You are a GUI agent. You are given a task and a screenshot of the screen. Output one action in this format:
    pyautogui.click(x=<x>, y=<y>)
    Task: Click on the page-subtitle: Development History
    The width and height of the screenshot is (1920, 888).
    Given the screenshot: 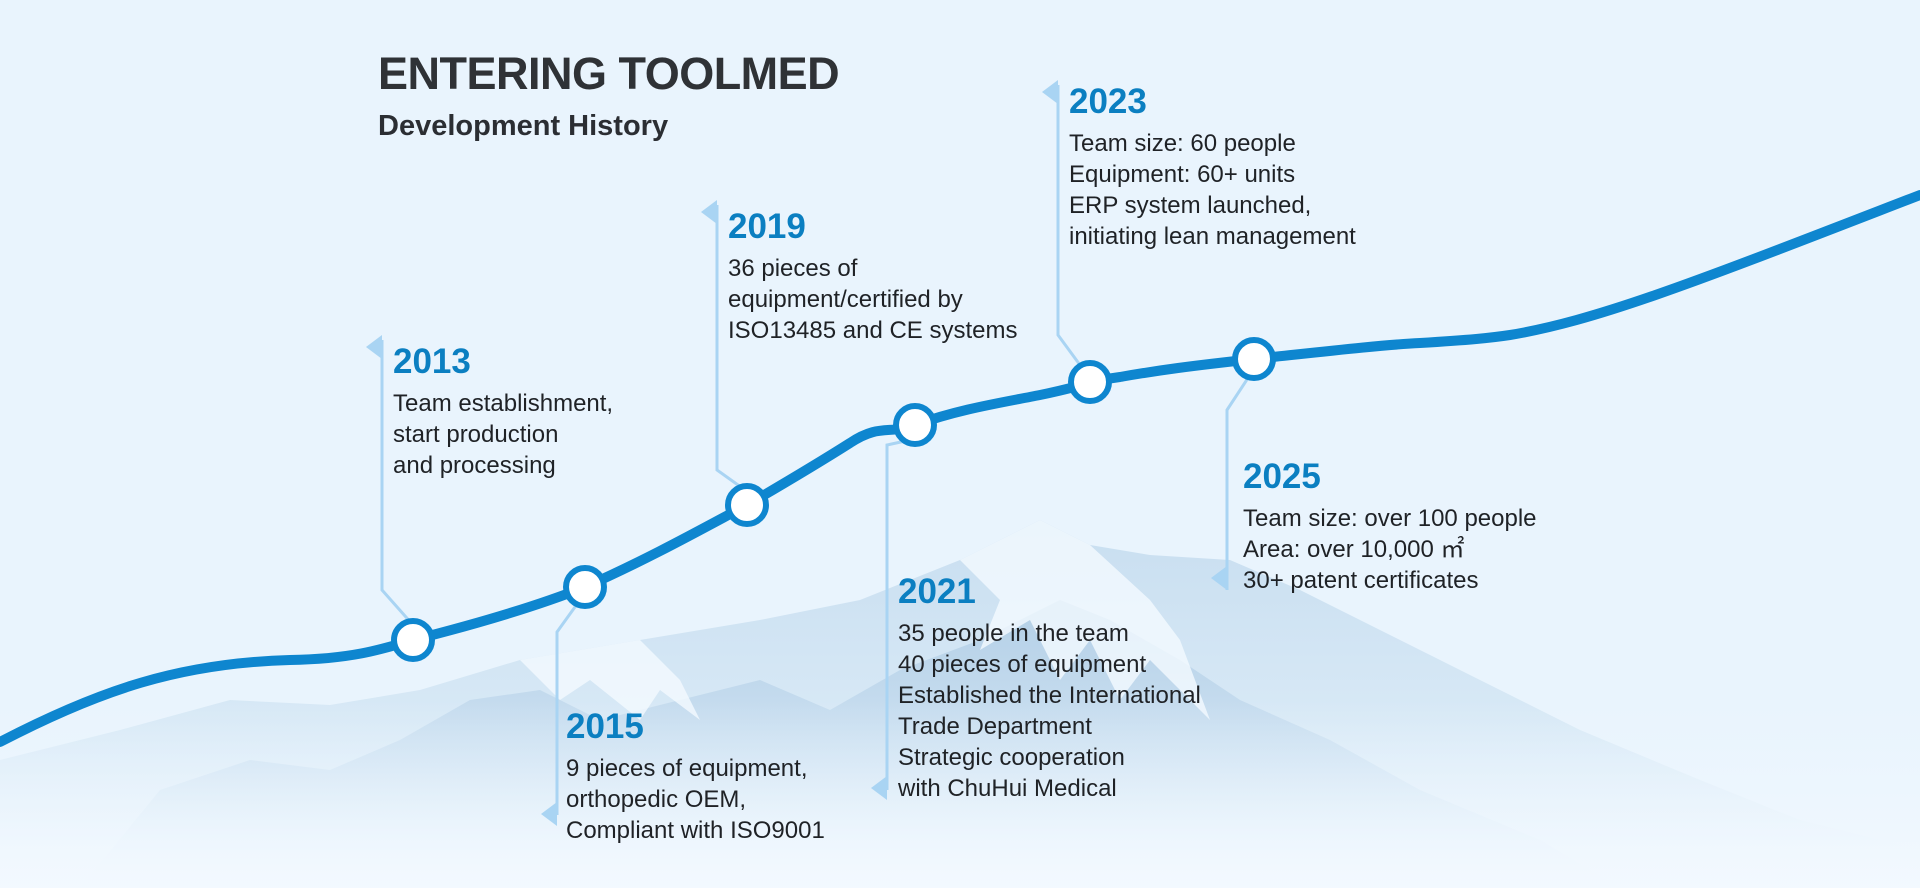 What is the action you would take?
    pyautogui.click(x=523, y=126)
    